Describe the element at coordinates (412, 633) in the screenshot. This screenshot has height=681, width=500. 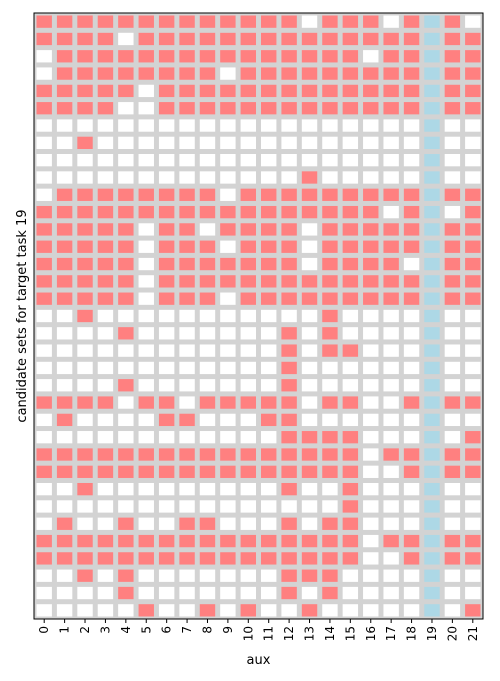
I see `x-tick-label: 18` at that location.